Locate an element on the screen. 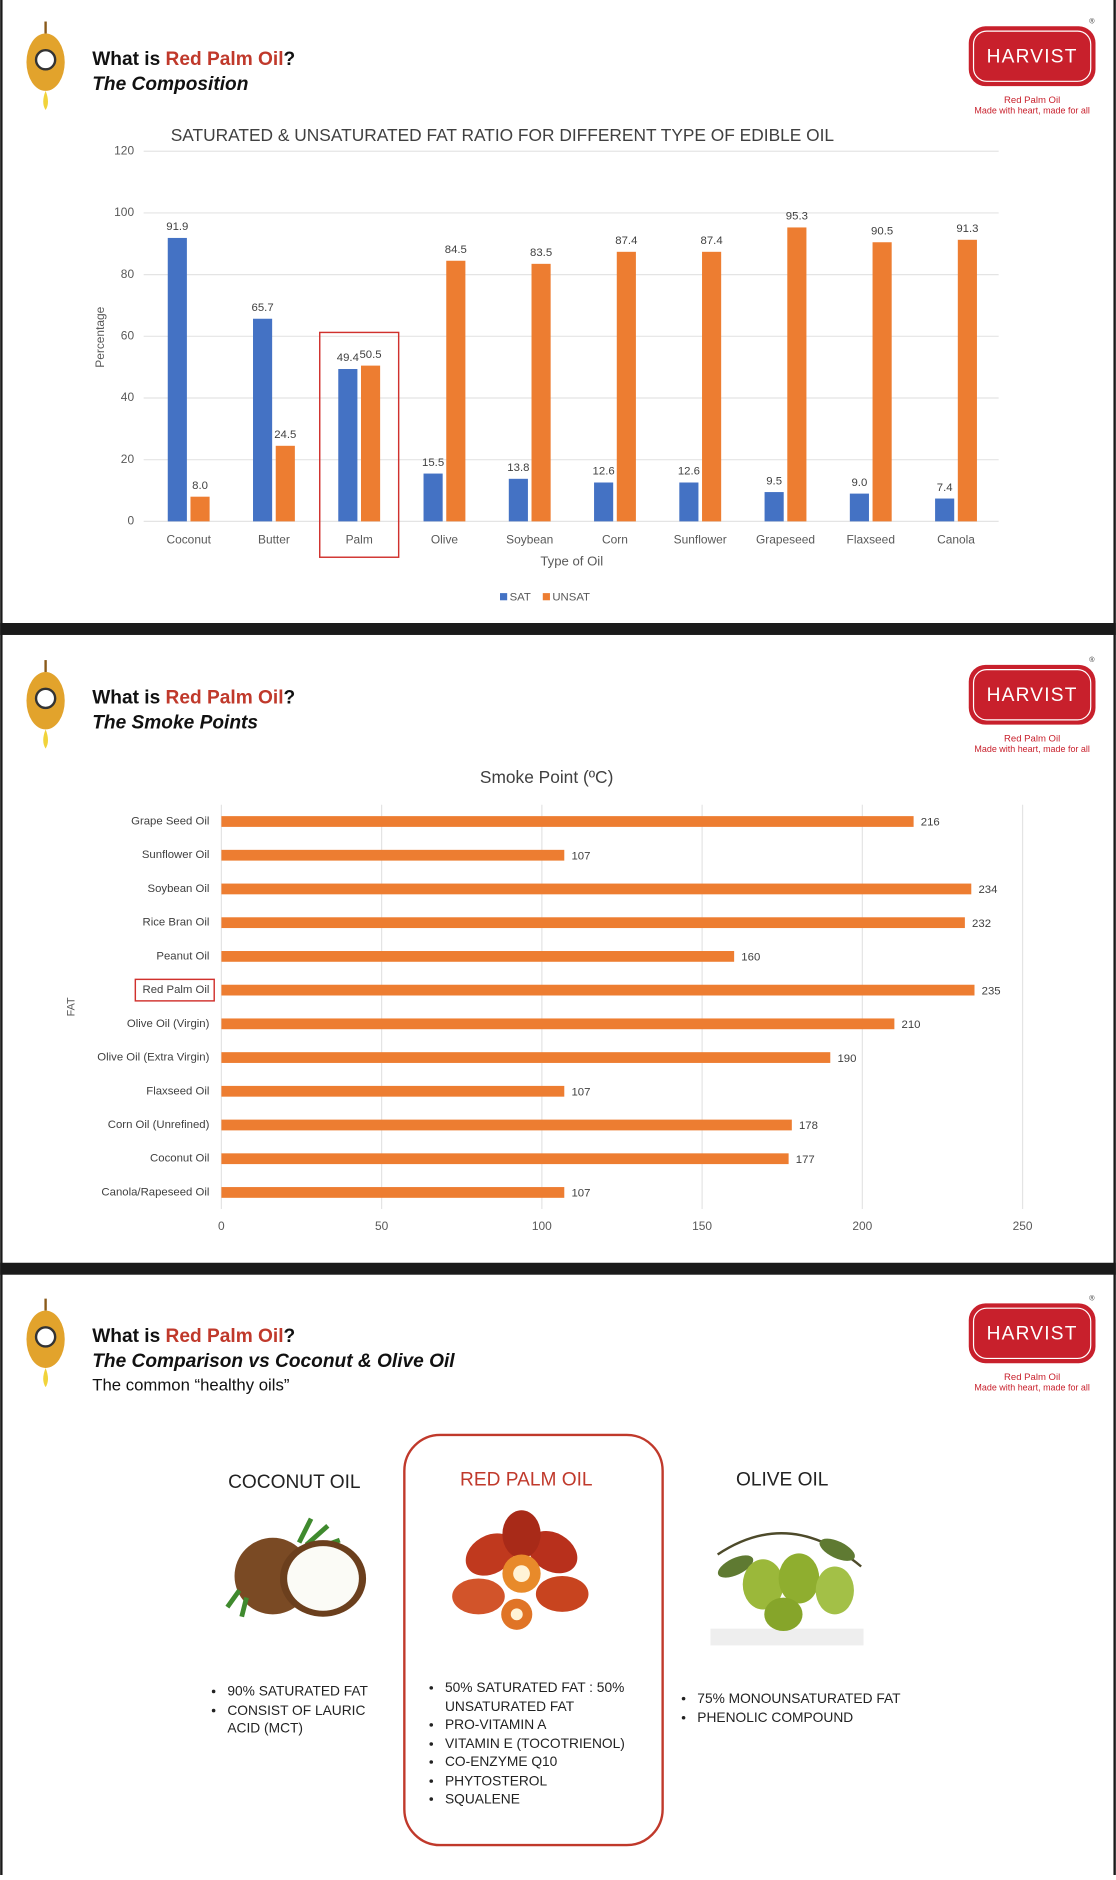  value-label: 83.5 is located at coordinates (541, 253).